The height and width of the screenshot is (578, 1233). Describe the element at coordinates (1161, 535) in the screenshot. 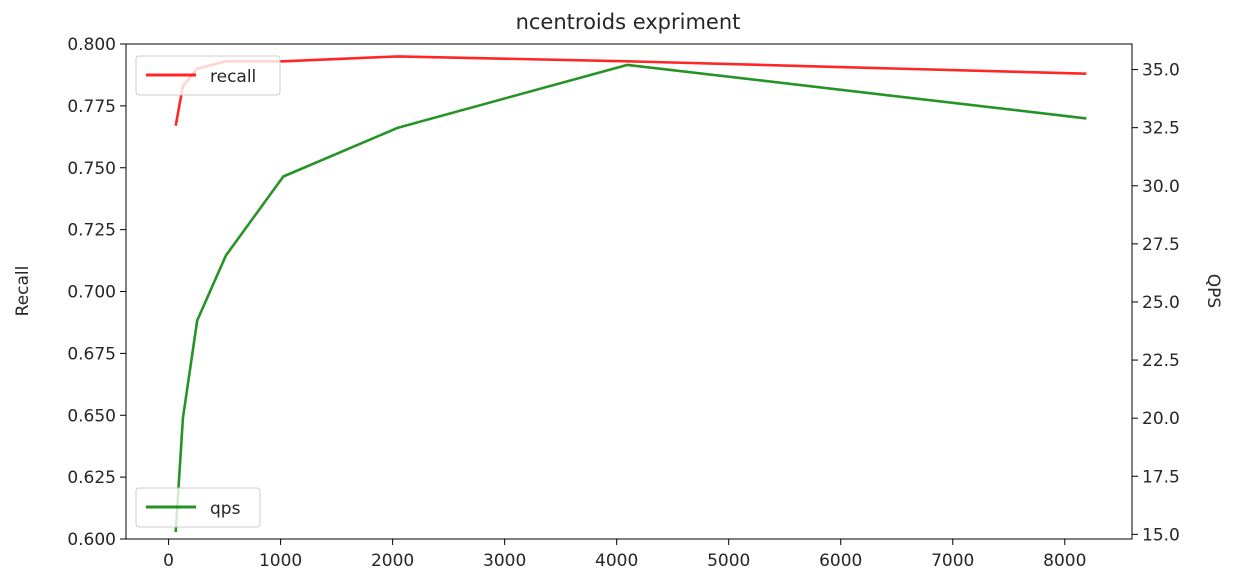

I see `right-y-tick-label: 15.0` at that location.